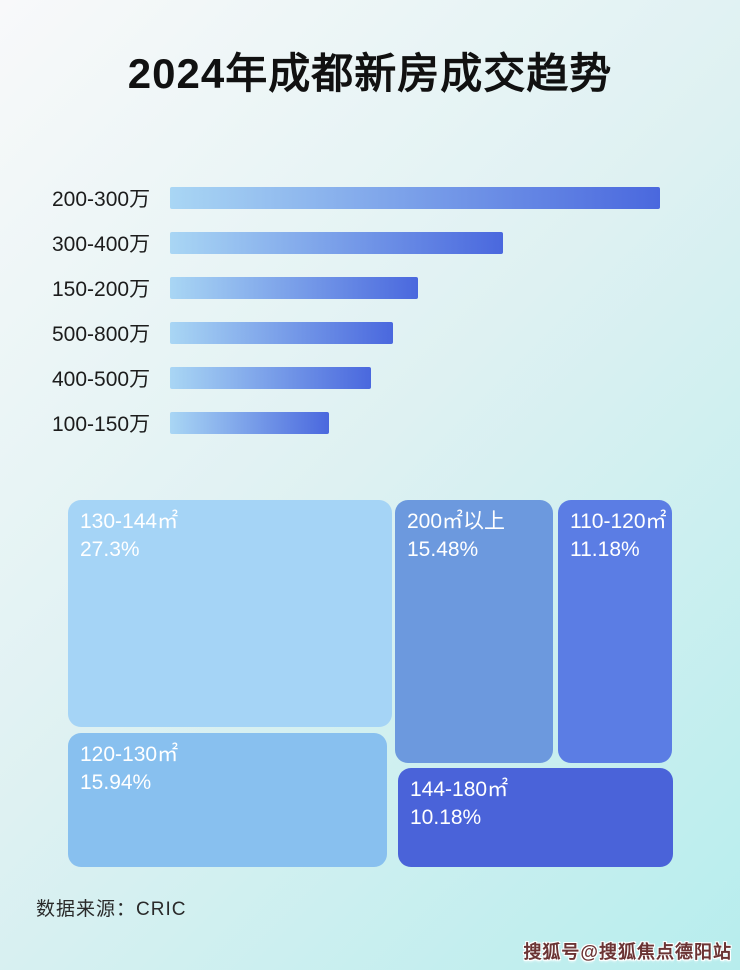 The height and width of the screenshot is (970, 740). I want to click on bar-row: 300-400万, so click(372, 244).